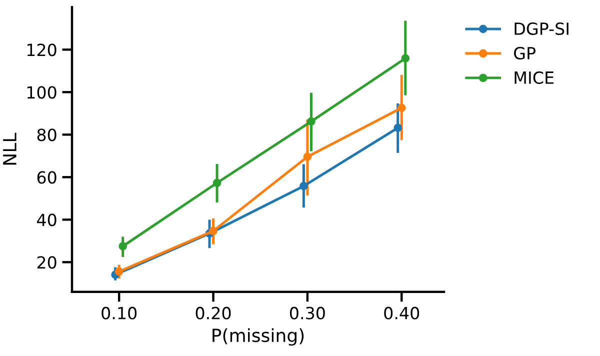 This screenshot has width=600, height=356. Describe the element at coordinates (41, 92) in the screenshot. I see `y-tick-label: 100` at that location.